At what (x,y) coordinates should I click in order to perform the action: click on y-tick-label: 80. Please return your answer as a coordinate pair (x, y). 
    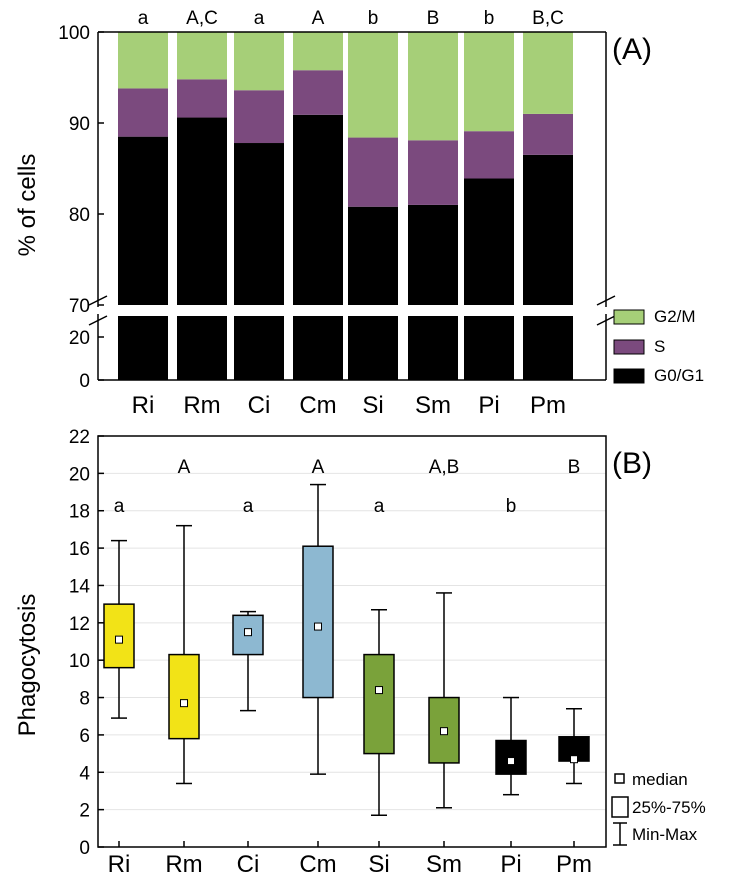
    Looking at the image, I should click on (79, 215).